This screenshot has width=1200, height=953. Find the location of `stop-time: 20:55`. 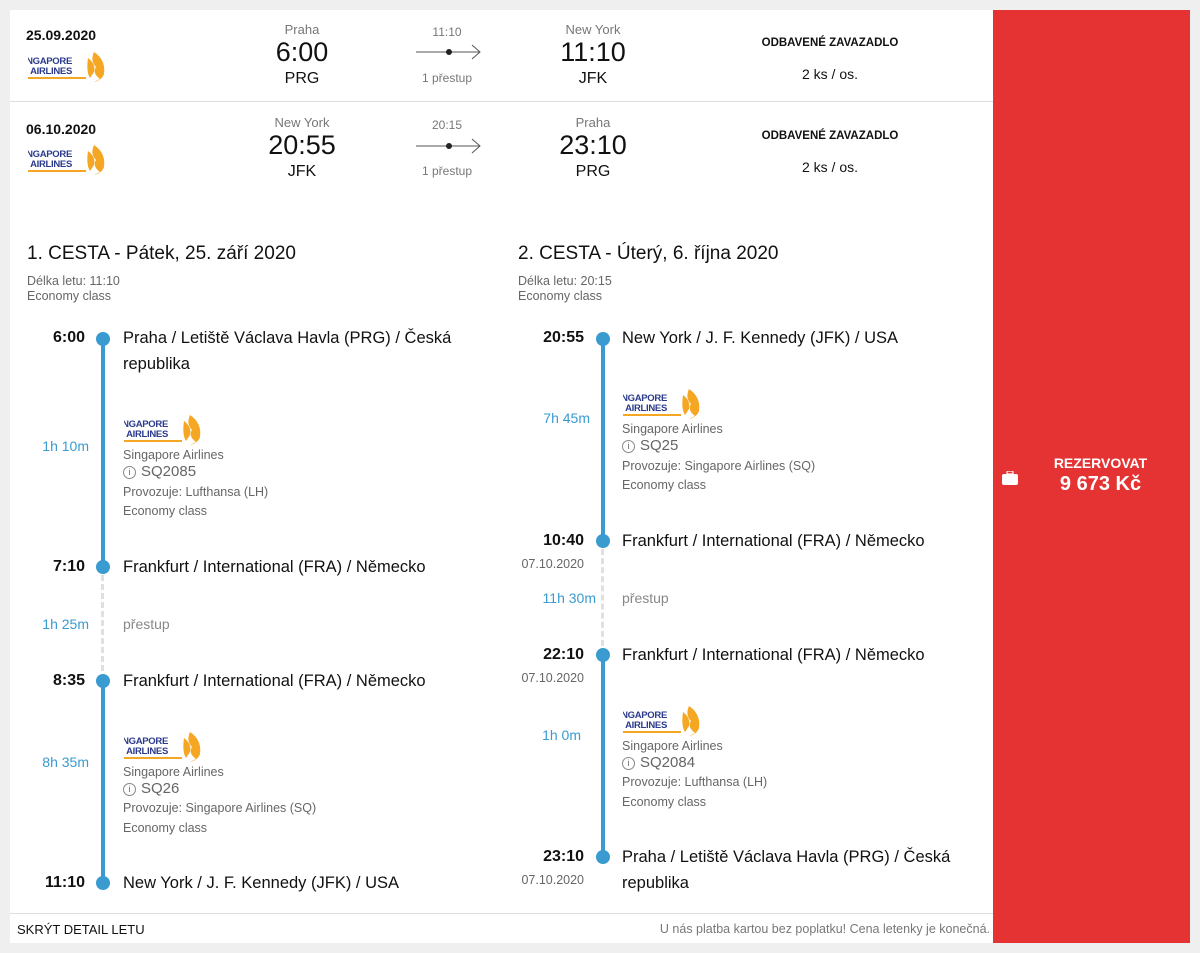

stop-time: 20:55 is located at coordinates (563, 337).